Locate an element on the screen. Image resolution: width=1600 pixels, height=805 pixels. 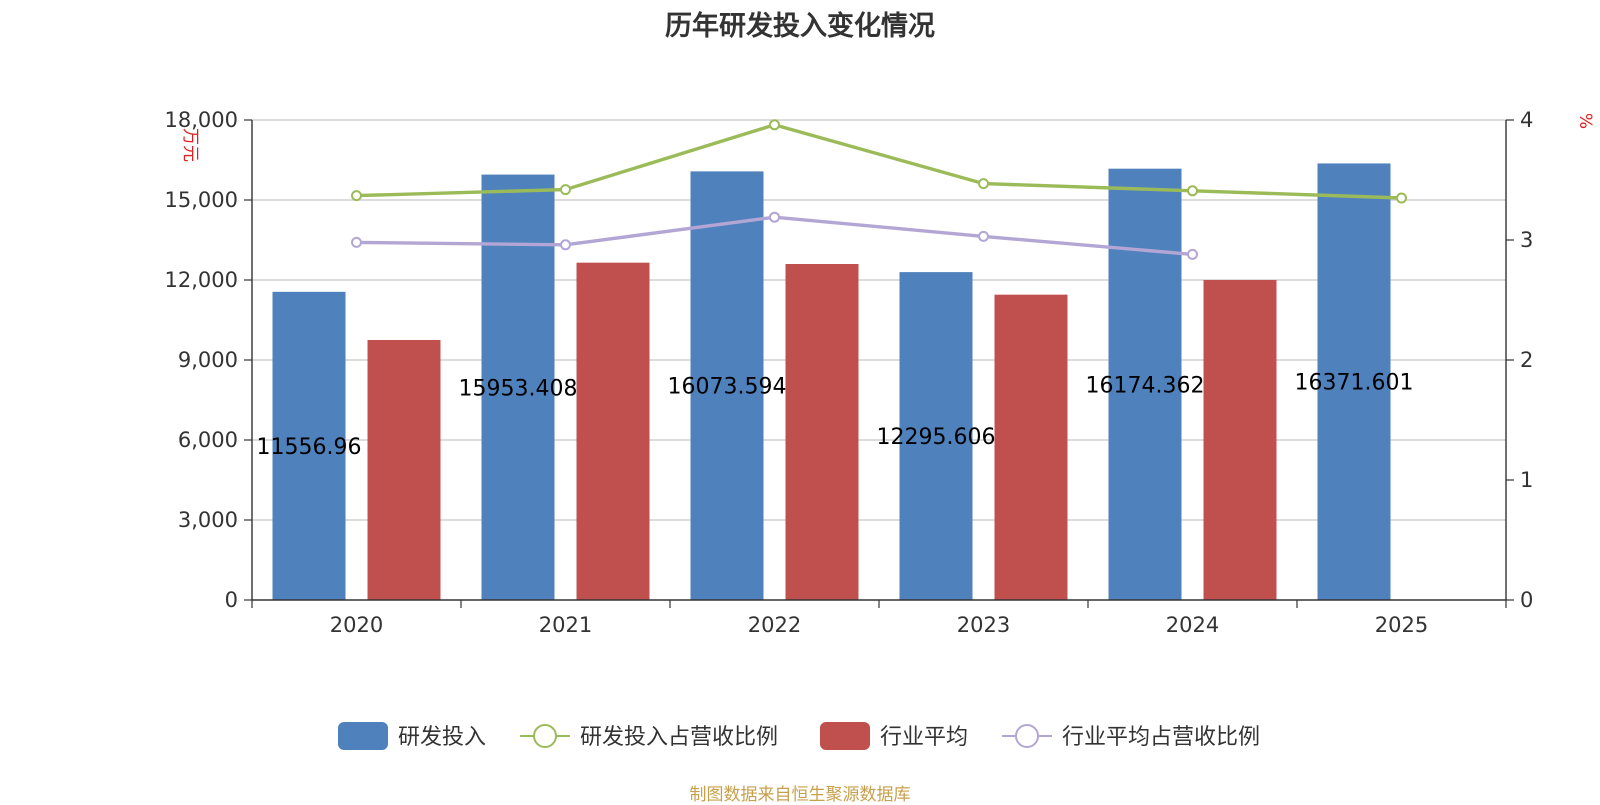
y-right-tick-label: 2 is located at coordinates (1526, 360).